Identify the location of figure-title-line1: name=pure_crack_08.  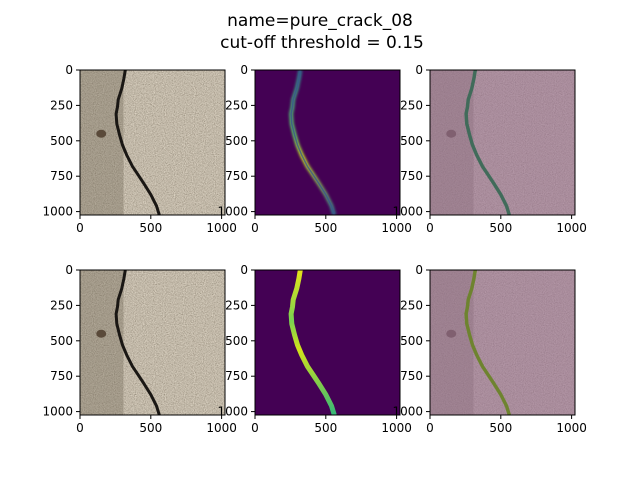
(320, 21).